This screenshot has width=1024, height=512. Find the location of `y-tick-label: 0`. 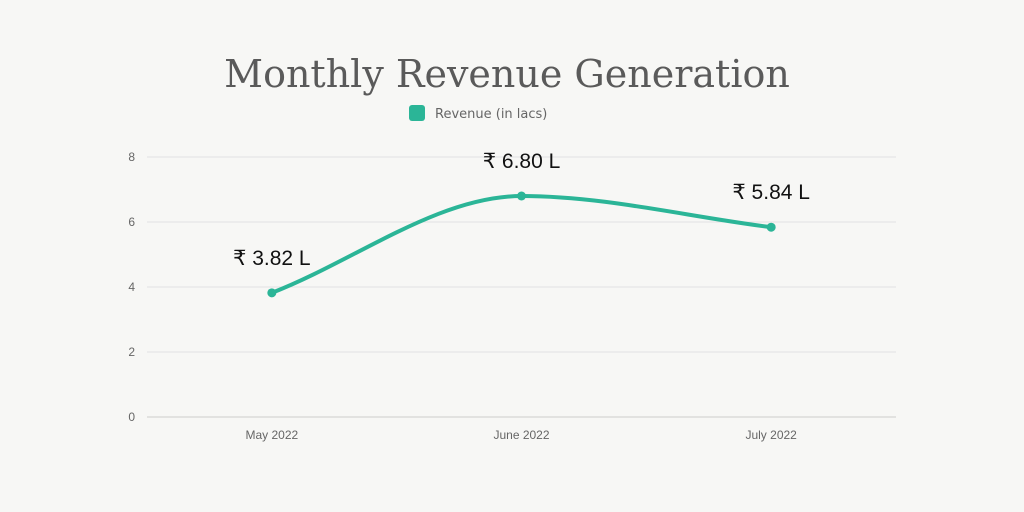

y-tick-label: 0 is located at coordinates (131, 417).